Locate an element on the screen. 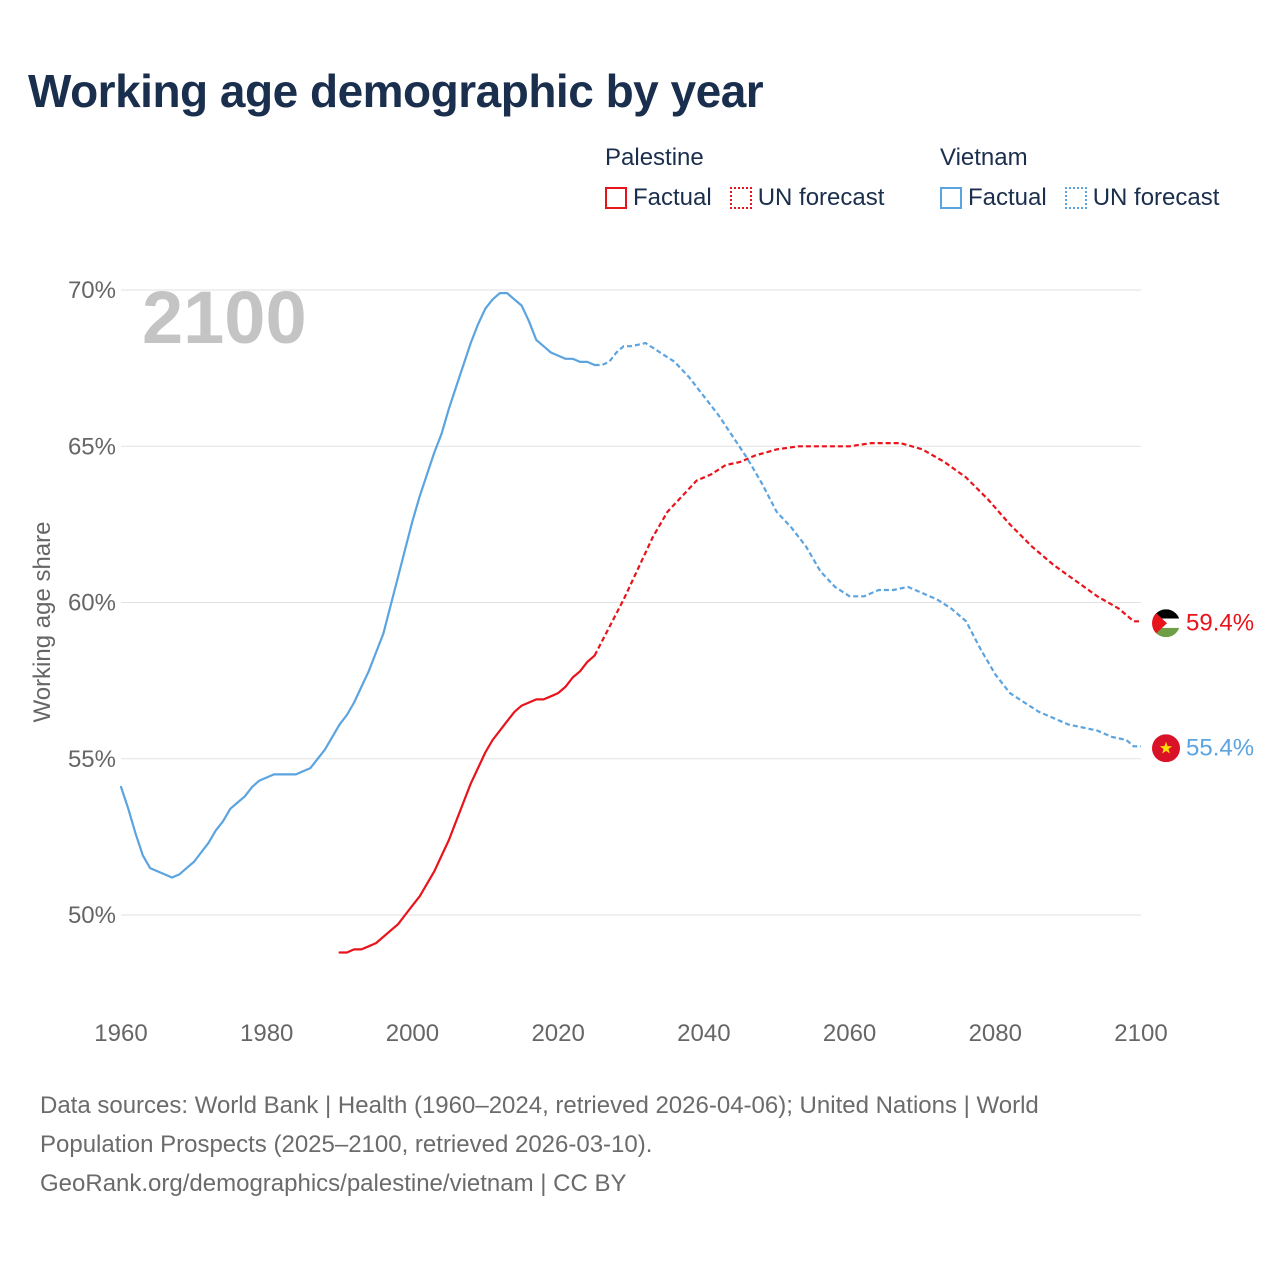 The image size is (1280, 1280). end-markers: 59.4% 55.4% is located at coordinates (1203, 686).